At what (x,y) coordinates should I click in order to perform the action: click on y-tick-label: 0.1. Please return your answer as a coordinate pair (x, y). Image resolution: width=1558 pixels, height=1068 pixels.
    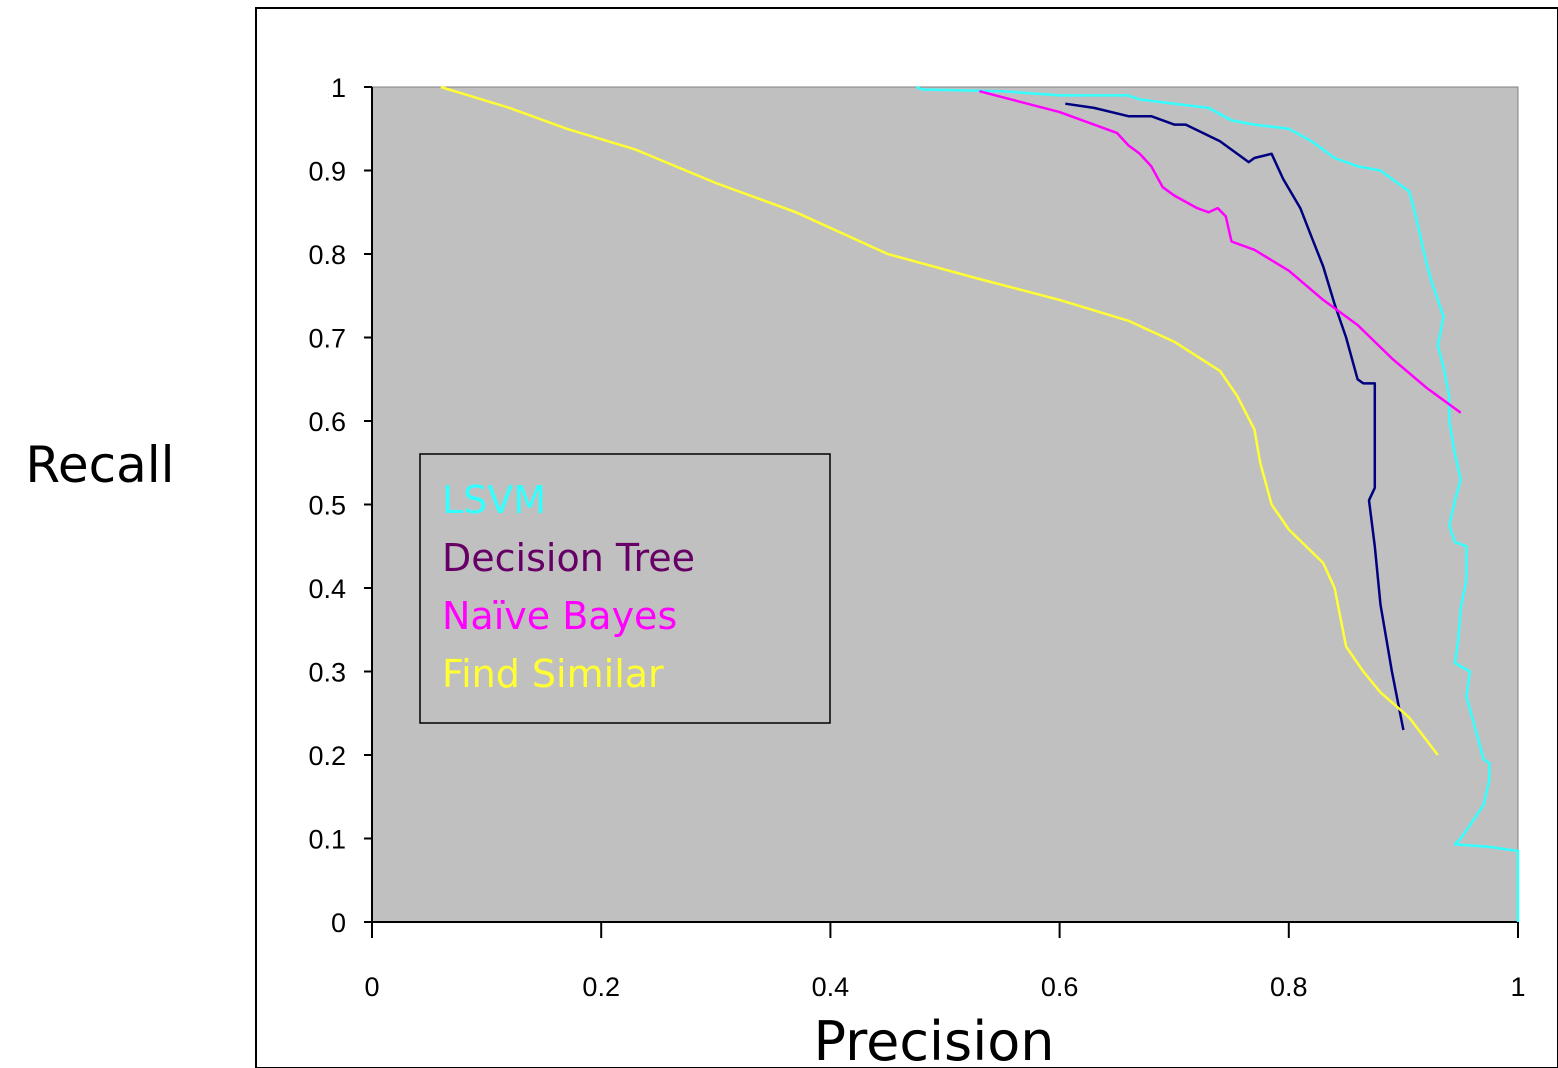
    Looking at the image, I should click on (327, 840).